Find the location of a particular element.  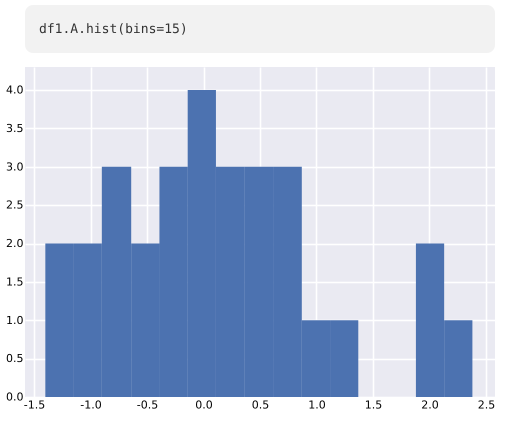

x-tick-label: 0.5 is located at coordinates (261, 405).